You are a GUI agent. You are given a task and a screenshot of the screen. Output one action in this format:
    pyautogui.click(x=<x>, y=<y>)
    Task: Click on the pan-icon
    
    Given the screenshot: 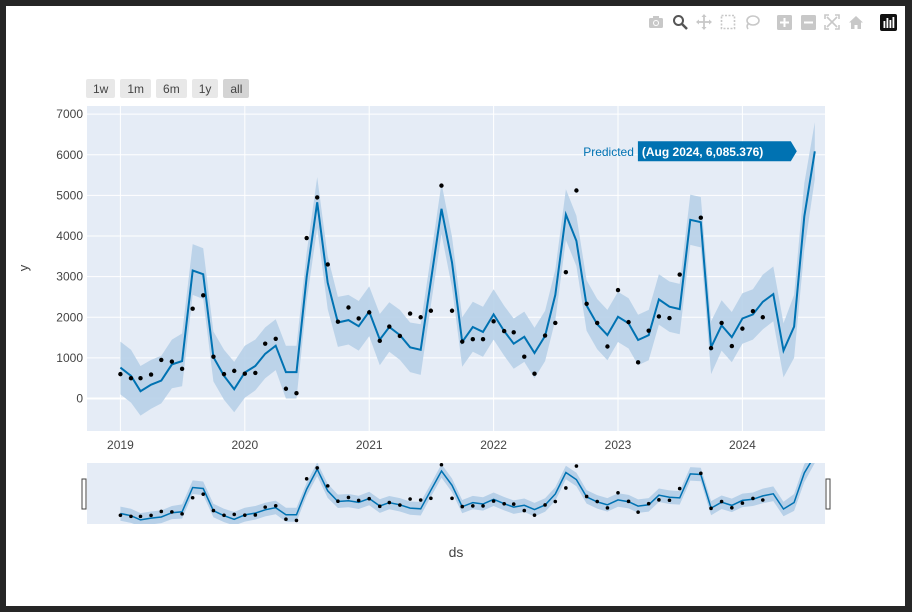 What is the action you would take?
    pyautogui.click(x=704, y=22)
    